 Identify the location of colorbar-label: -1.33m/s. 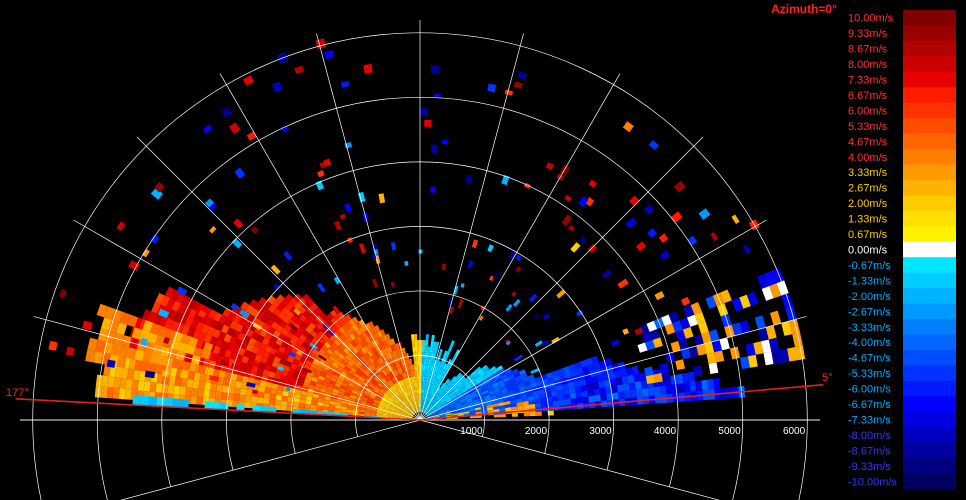
(869, 281).